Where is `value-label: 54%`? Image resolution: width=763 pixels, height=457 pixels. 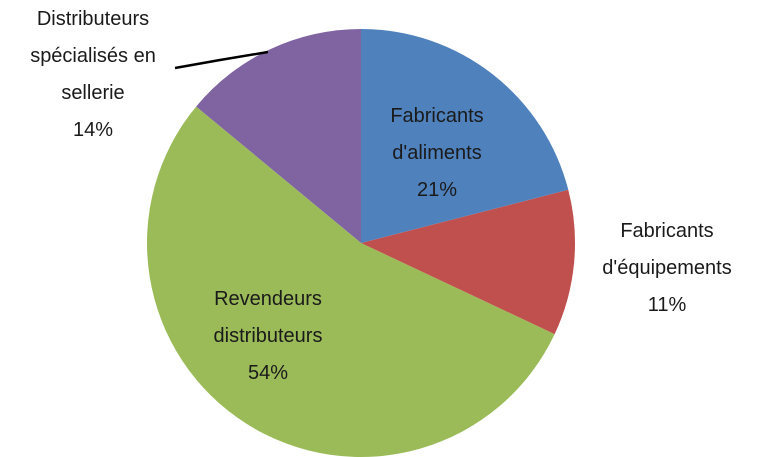 value-label: 54% is located at coordinates (268, 373).